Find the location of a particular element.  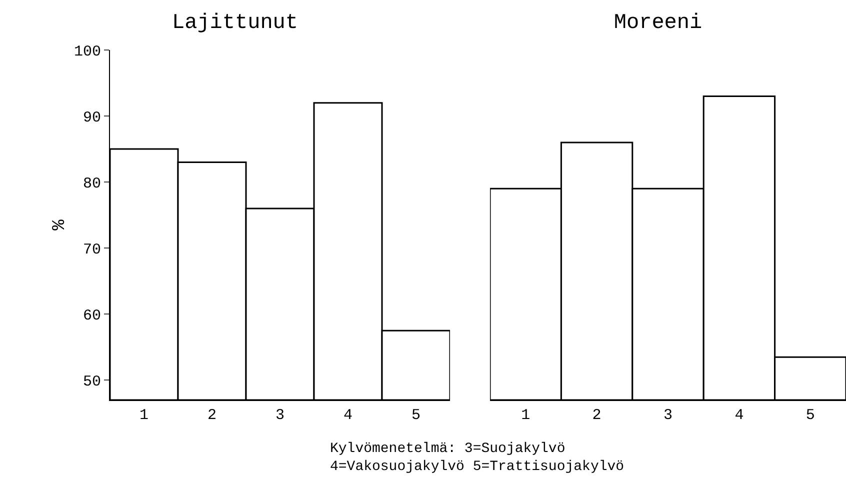

text: 4=Vakosuojakylvö 5=Trattisuojakylvö is located at coordinates (478, 467).